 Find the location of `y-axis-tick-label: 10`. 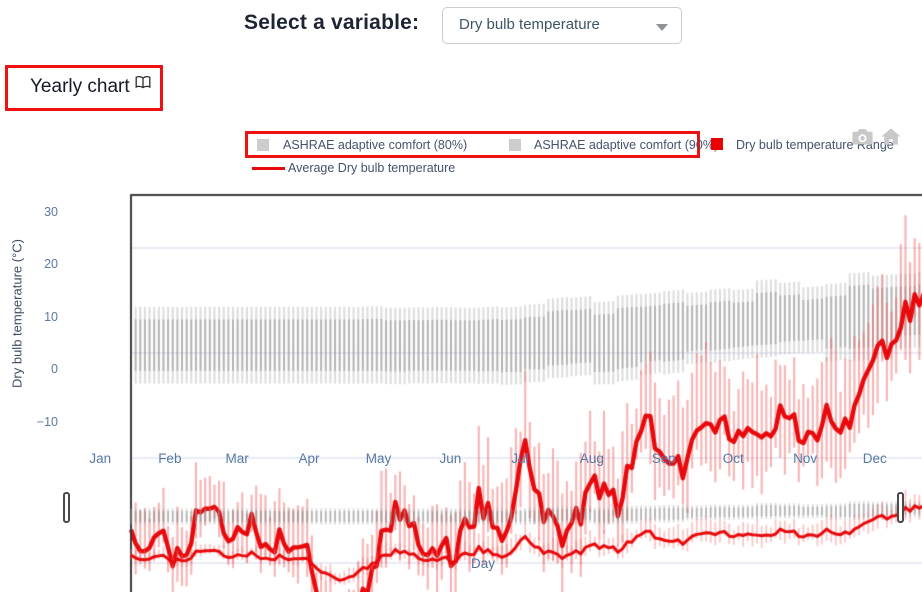

y-axis-tick-label: 10 is located at coordinates (51, 316).